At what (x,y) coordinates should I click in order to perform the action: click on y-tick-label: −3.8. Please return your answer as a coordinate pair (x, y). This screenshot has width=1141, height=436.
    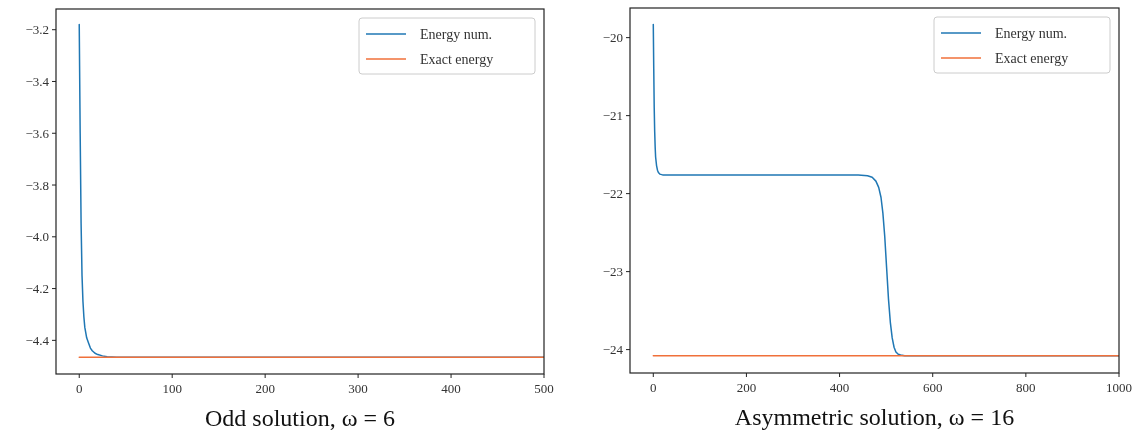
    Looking at the image, I should click on (37, 185).